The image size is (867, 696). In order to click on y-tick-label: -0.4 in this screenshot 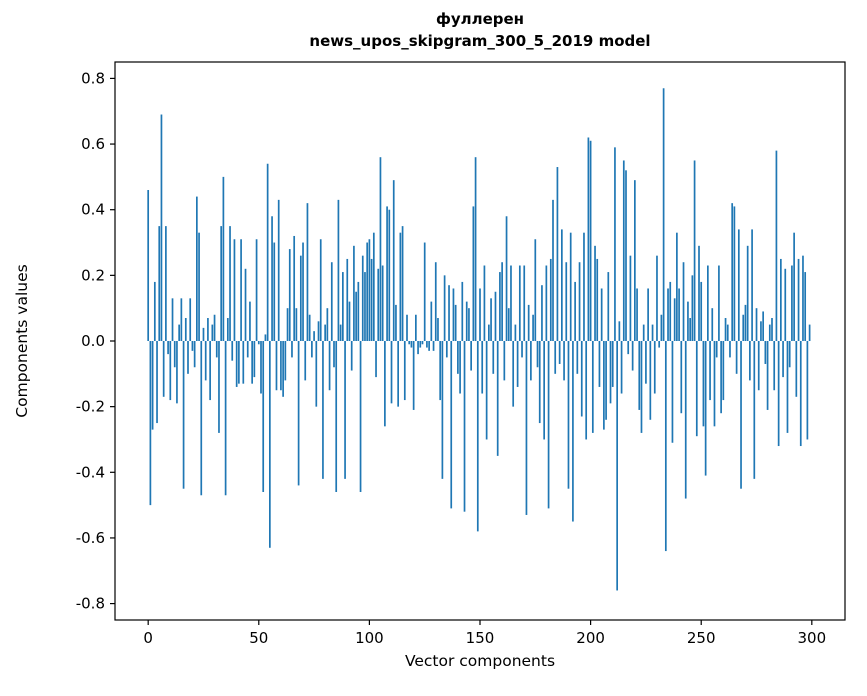, I will do `click(90, 472)`.